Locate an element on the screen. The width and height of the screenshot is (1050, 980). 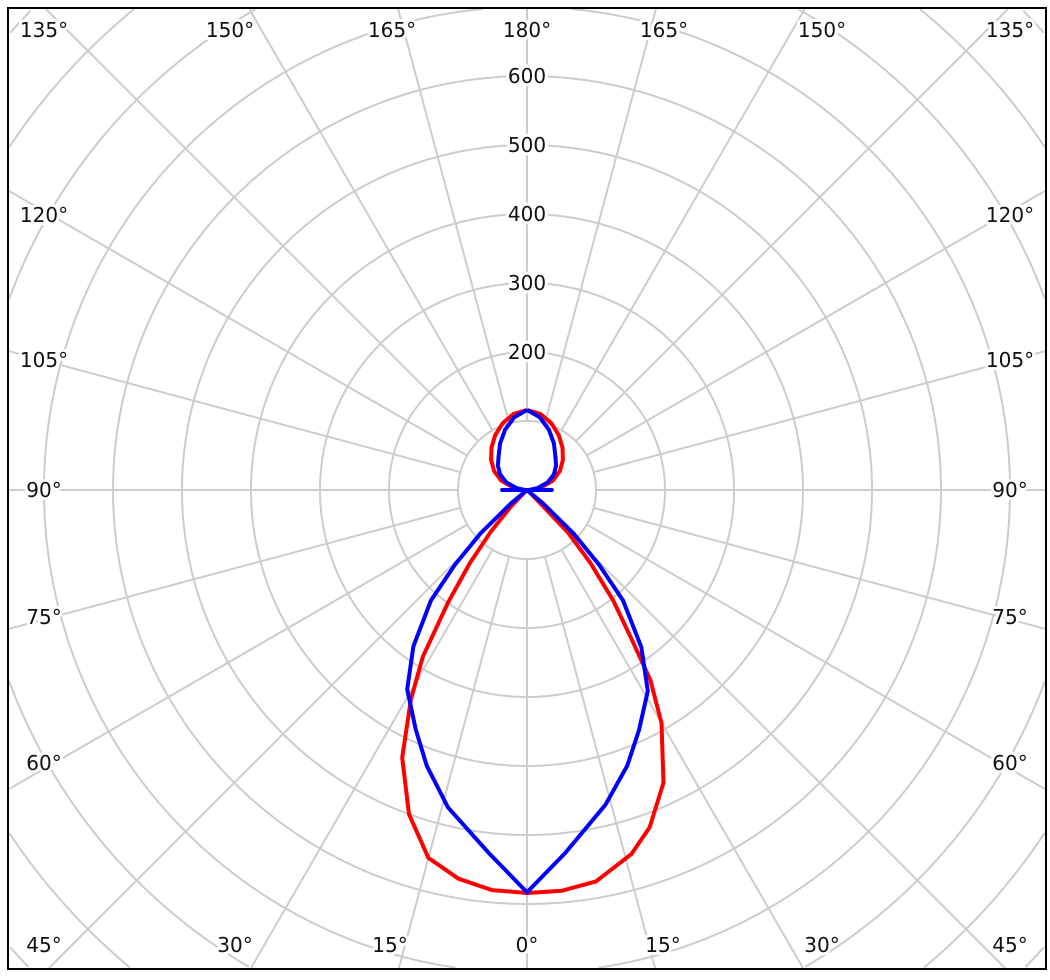
radial-tick-label: 200 is located at coordinates (527, 352).